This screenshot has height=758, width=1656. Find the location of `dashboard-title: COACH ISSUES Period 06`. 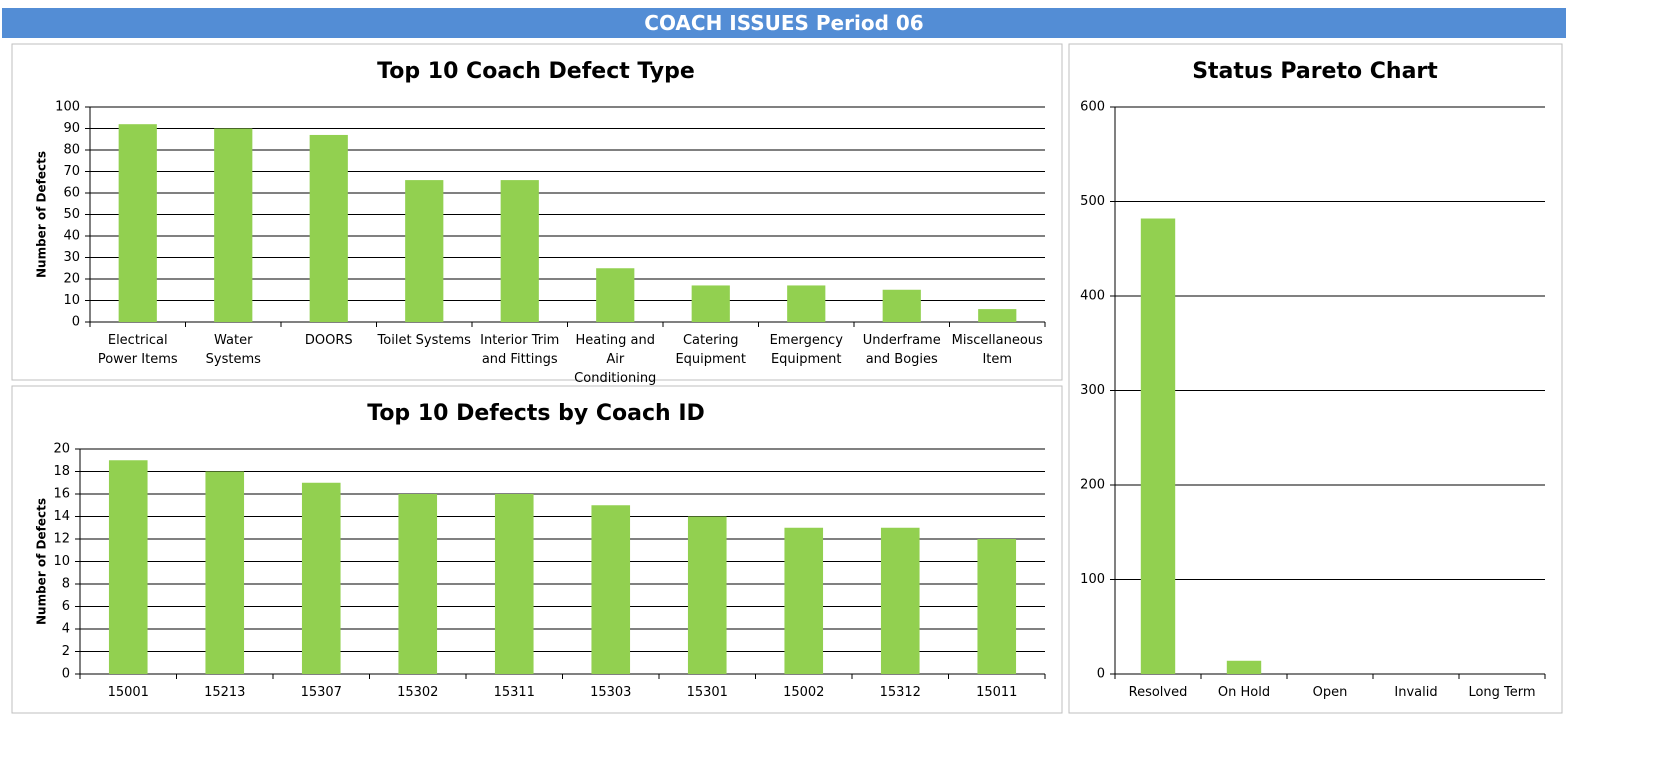

dashboard-title: COACH ISSUES Period 06 is located at coordinates (784, 23).